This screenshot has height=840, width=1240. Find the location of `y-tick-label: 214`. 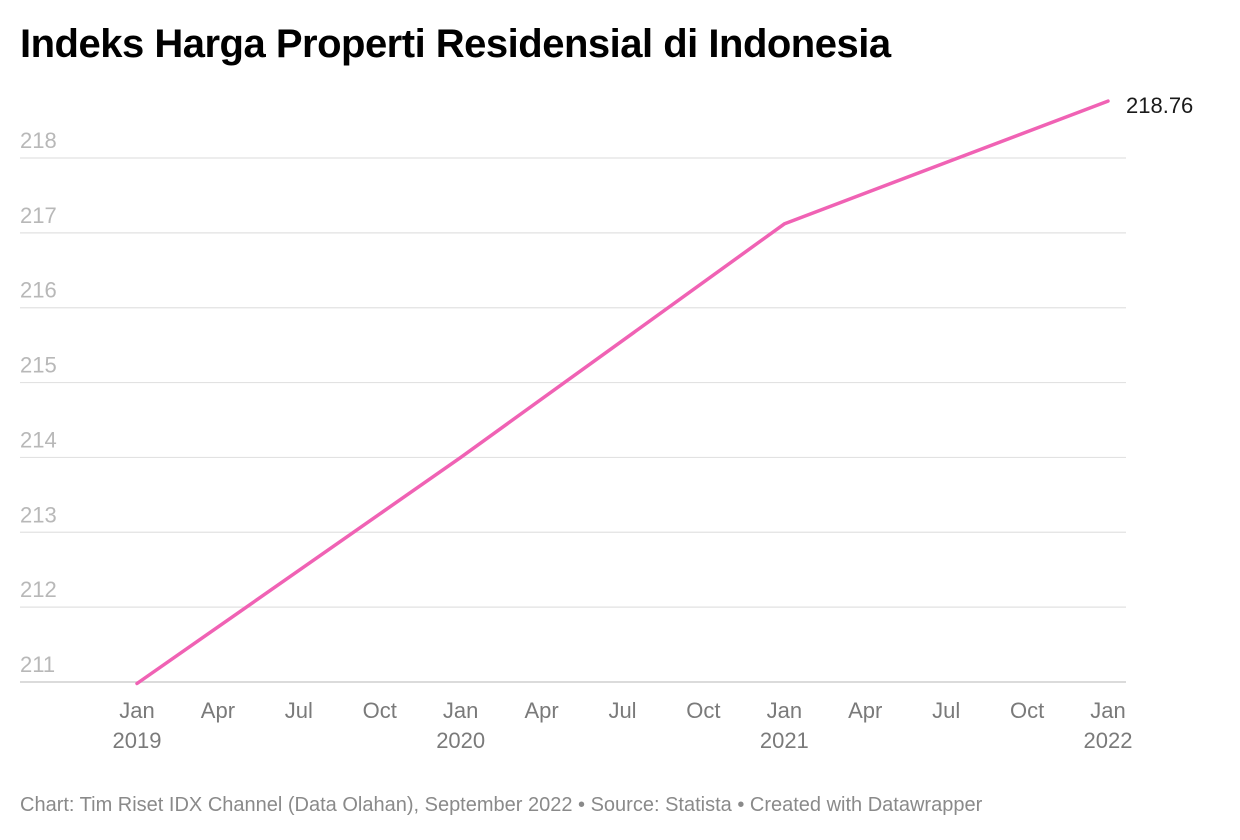

y-tick-label: 214 is located at coordinates (38, 439).